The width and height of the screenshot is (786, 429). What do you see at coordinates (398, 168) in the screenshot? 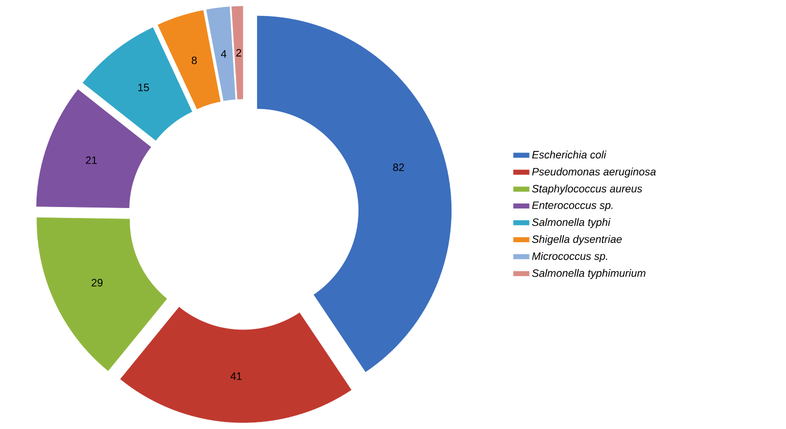
I see `data-label: 82` at bounding box center [398, 168].